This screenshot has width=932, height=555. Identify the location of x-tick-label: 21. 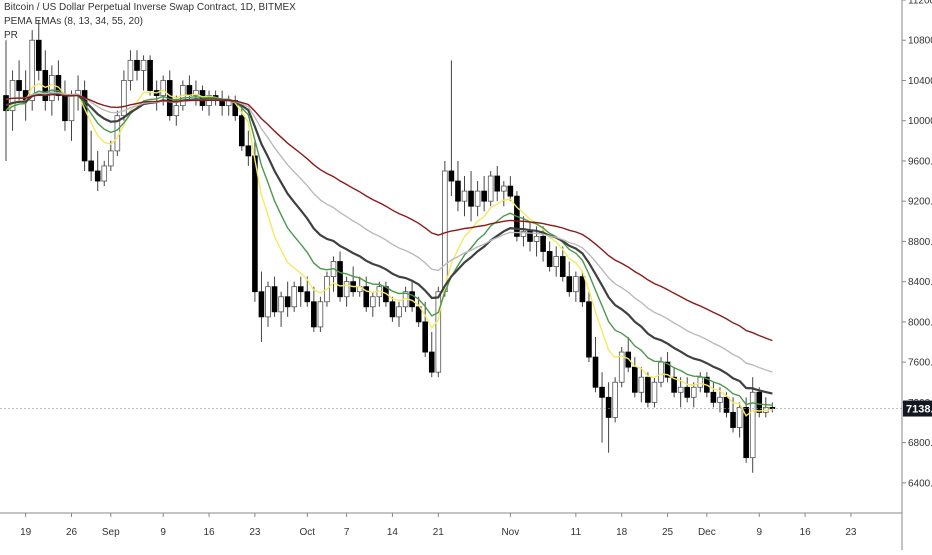
(439, 532).